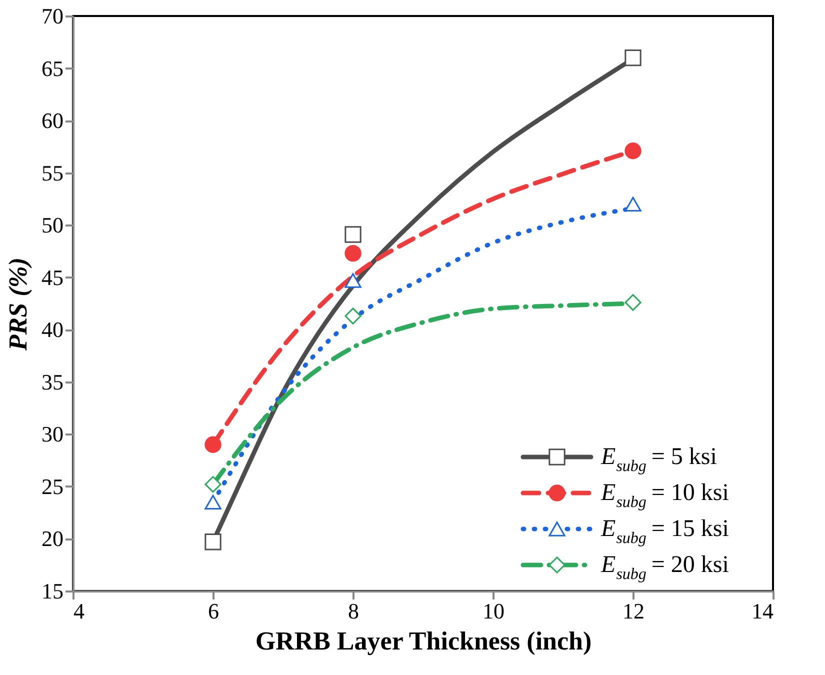 The height and width of the screenshot is (675, 825). I want to click on y-tick-label: 55, so click(53, 173).